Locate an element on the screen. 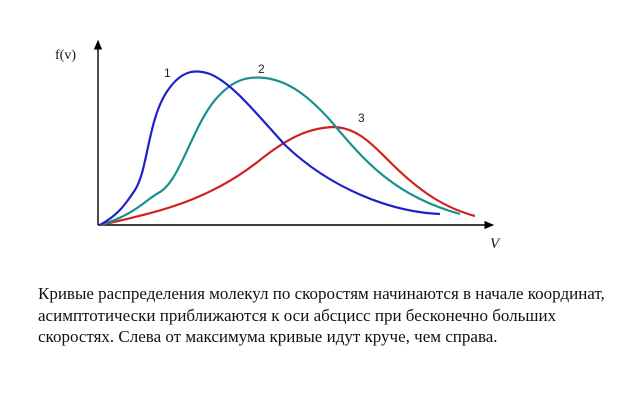  x-axis-label: V is located at coordinates (495, 244).